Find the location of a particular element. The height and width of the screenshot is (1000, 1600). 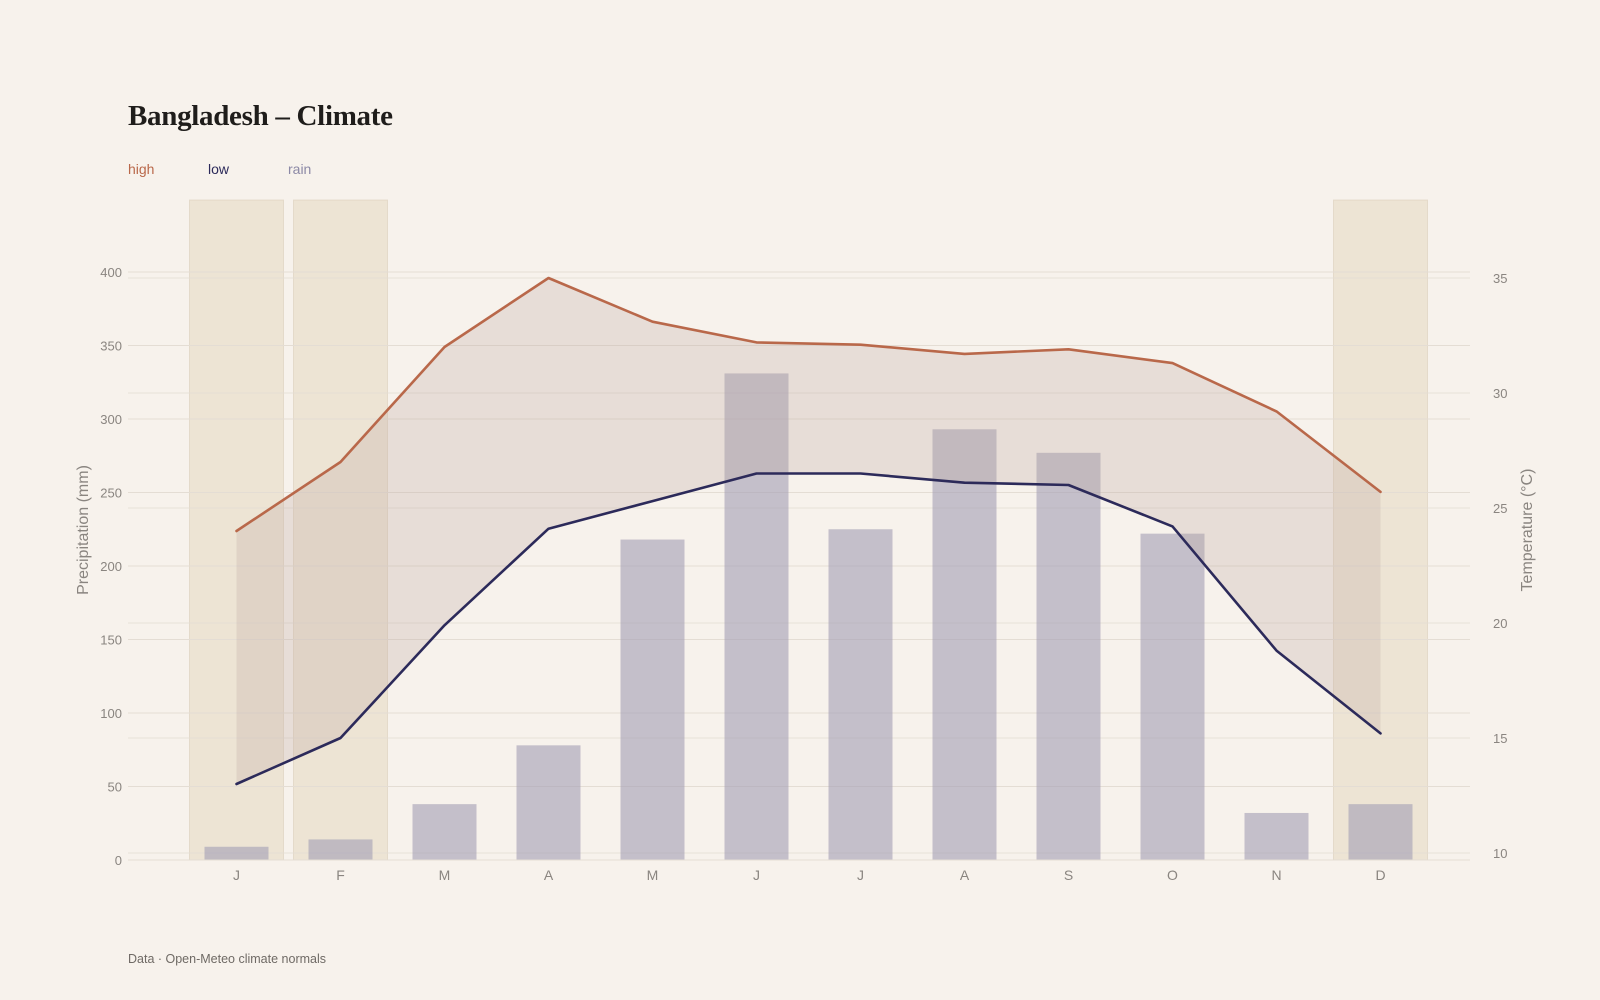

y-left-tick-150: 150 is located at coordinates (111, 640).